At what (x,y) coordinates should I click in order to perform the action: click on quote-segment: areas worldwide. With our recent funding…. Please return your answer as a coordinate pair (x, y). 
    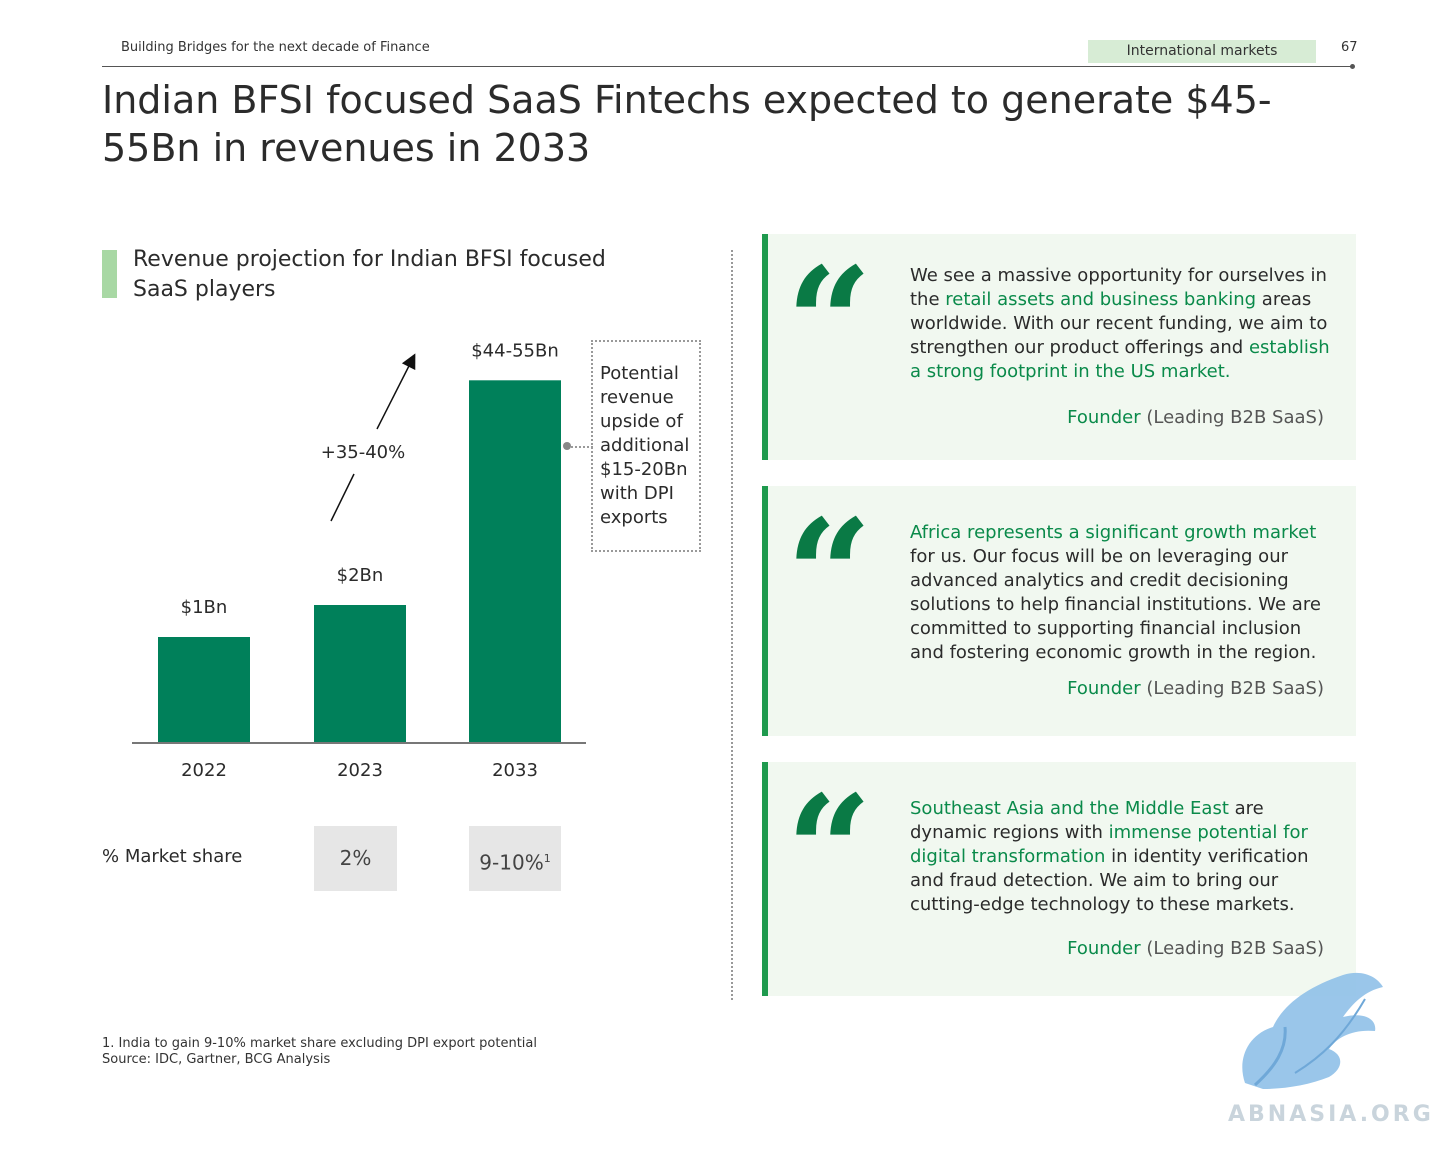
    Looking at the image, I should click on (1119, 323).